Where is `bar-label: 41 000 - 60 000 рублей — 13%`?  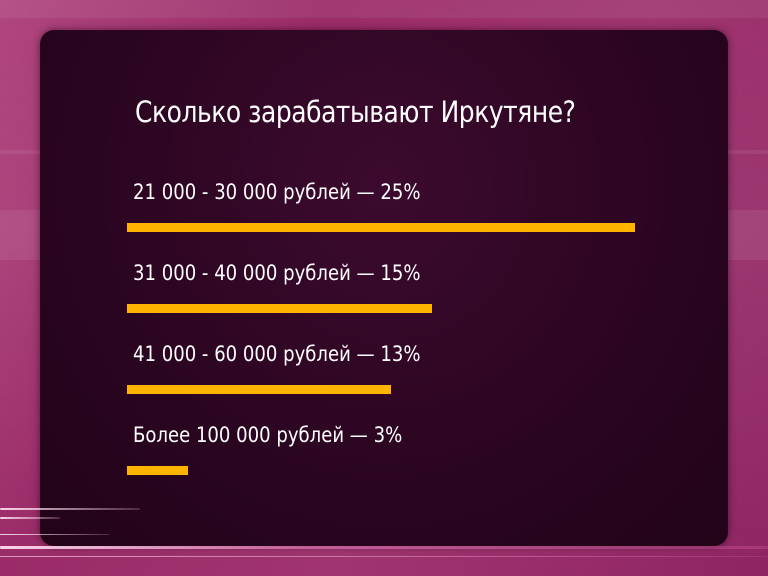
bar-label: 41 000 - 60 000 рублей — 13% is located at coordinates (277, 354).